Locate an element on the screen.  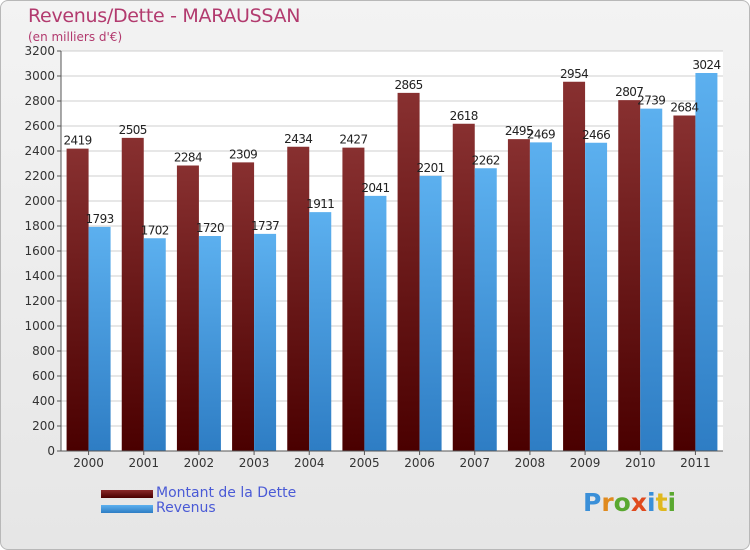
y-tick-label: 2400 is located at coordinates (39, 151).